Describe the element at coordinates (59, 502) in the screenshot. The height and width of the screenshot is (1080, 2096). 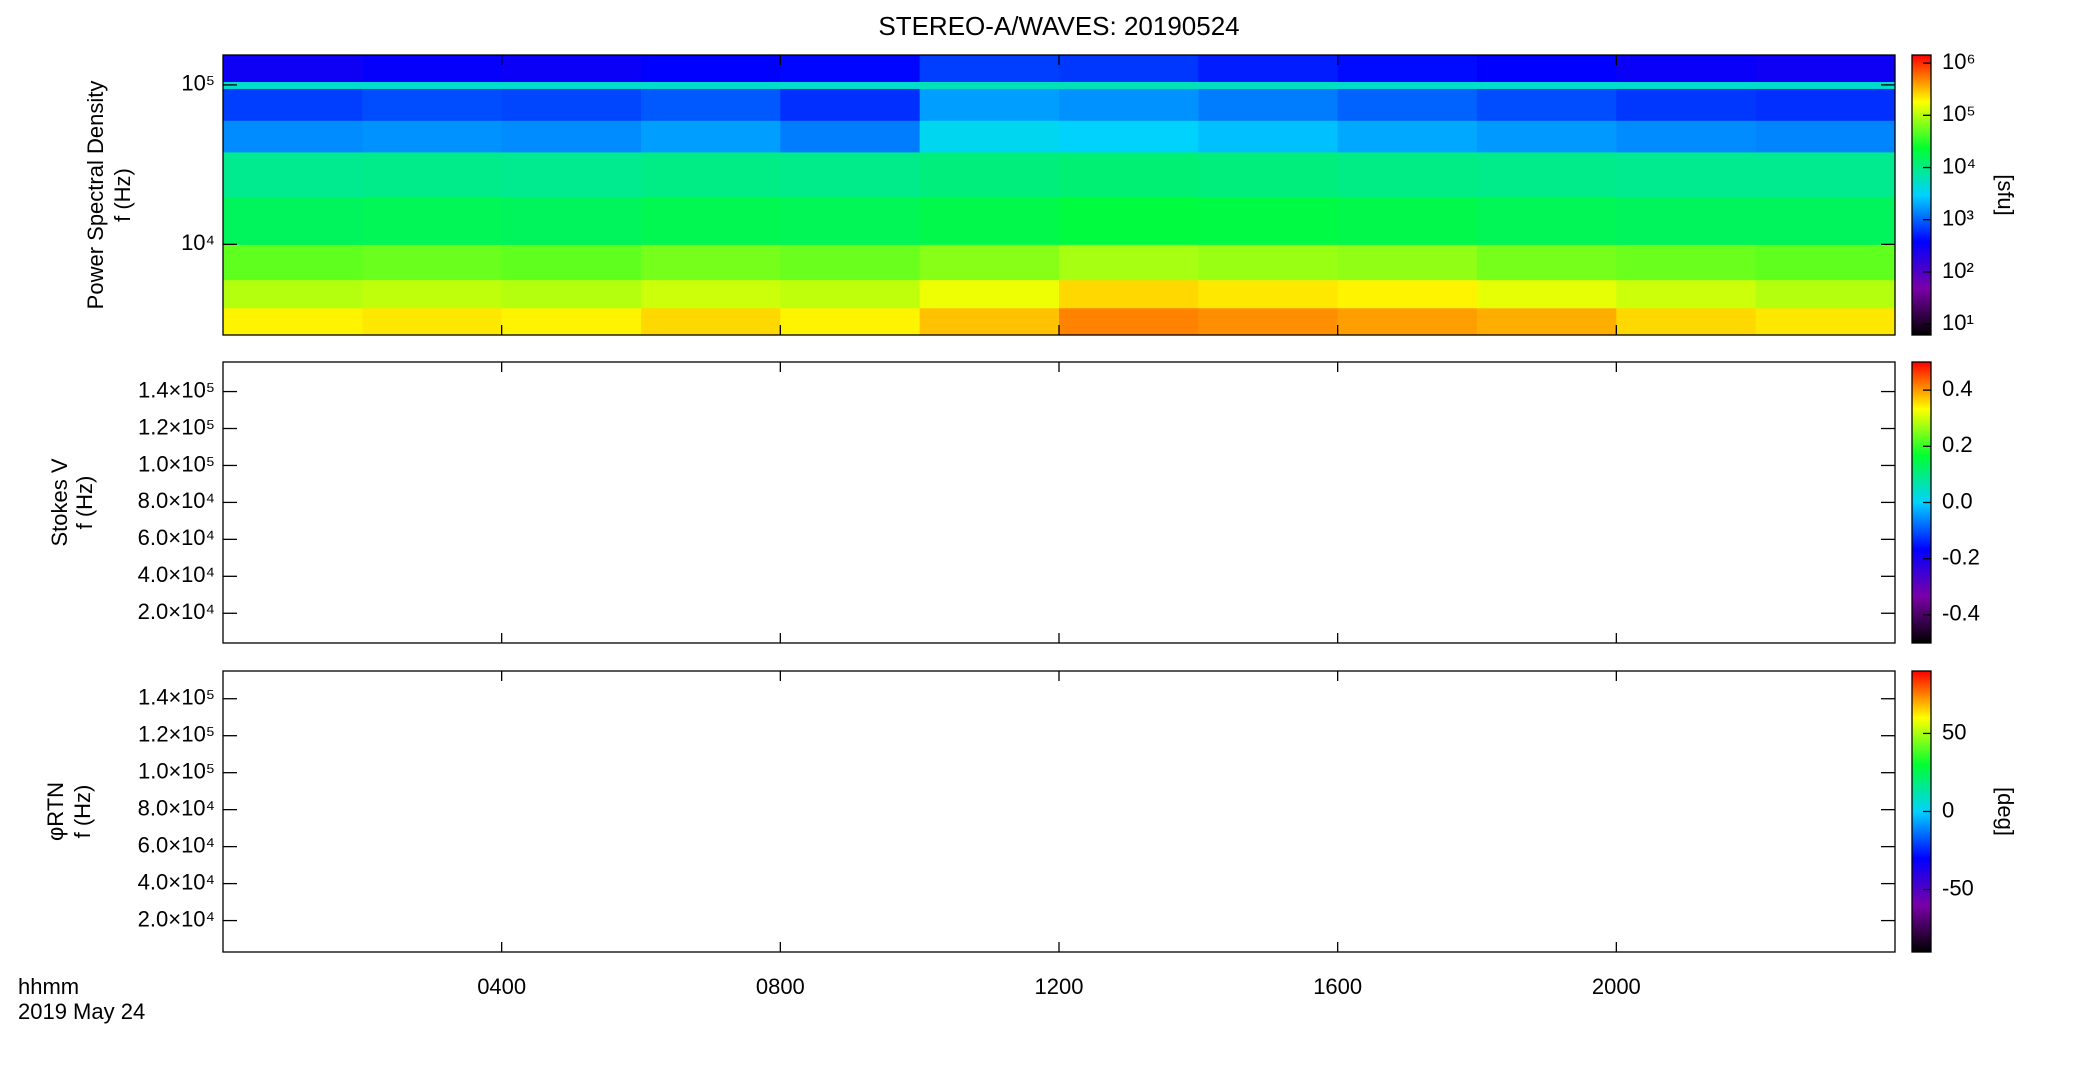
I see `y-axis-label: Stokes V` at that location.